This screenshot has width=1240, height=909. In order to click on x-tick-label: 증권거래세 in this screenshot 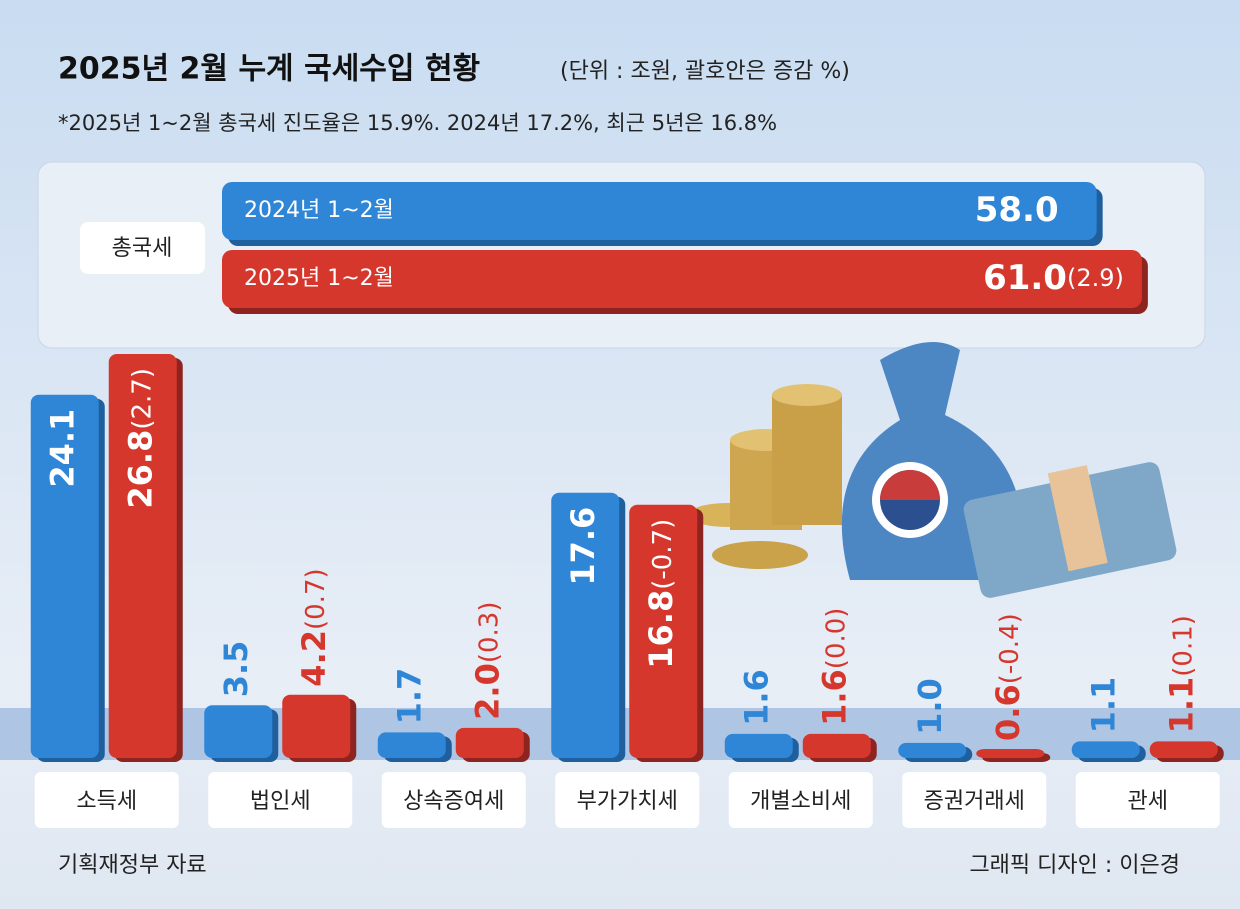, I will do `click(974, 801)`.